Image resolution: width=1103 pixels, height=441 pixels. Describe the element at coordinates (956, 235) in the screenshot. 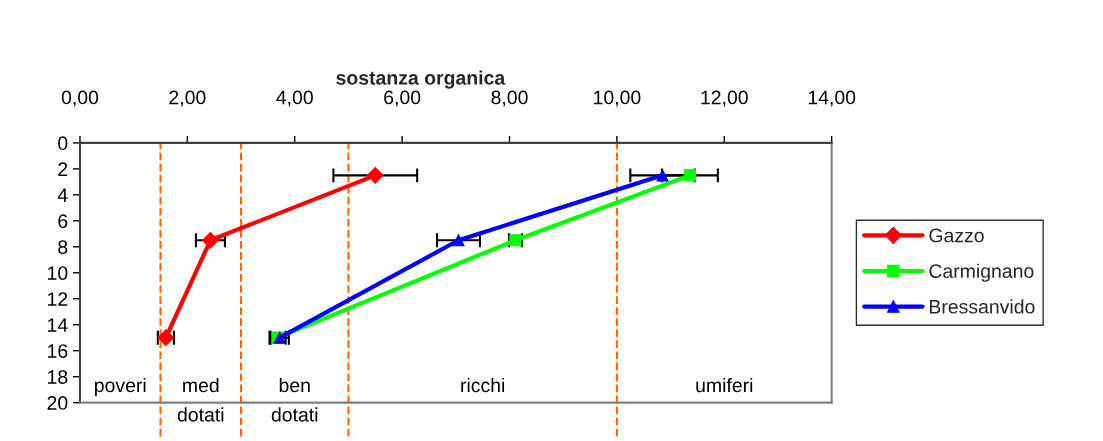

I see `legend-label: Gazzo` at that location.